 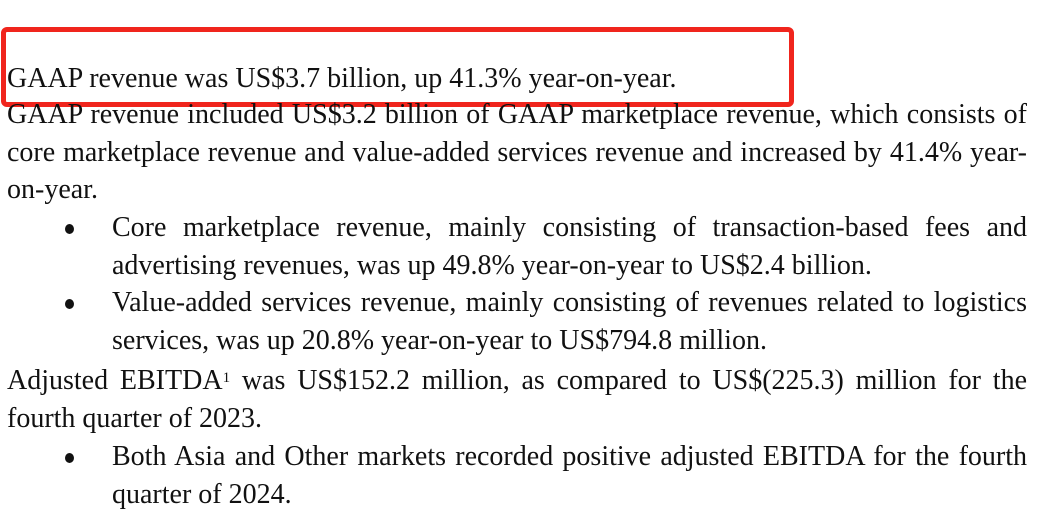 What do you see at coordinates (115, 380) in the screenshot?
I see `ebitda-label: Adjusted EBITDA` at bounding box center [115, 380].